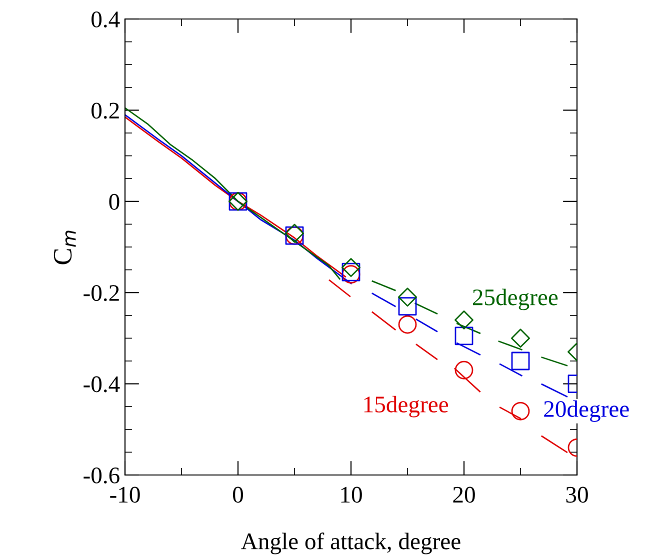 The width and height of the screenshot is (656, 556). Describe the element at coordinates (238, 494) in the screenshot. I see `x-tick-label: 0` at that location.